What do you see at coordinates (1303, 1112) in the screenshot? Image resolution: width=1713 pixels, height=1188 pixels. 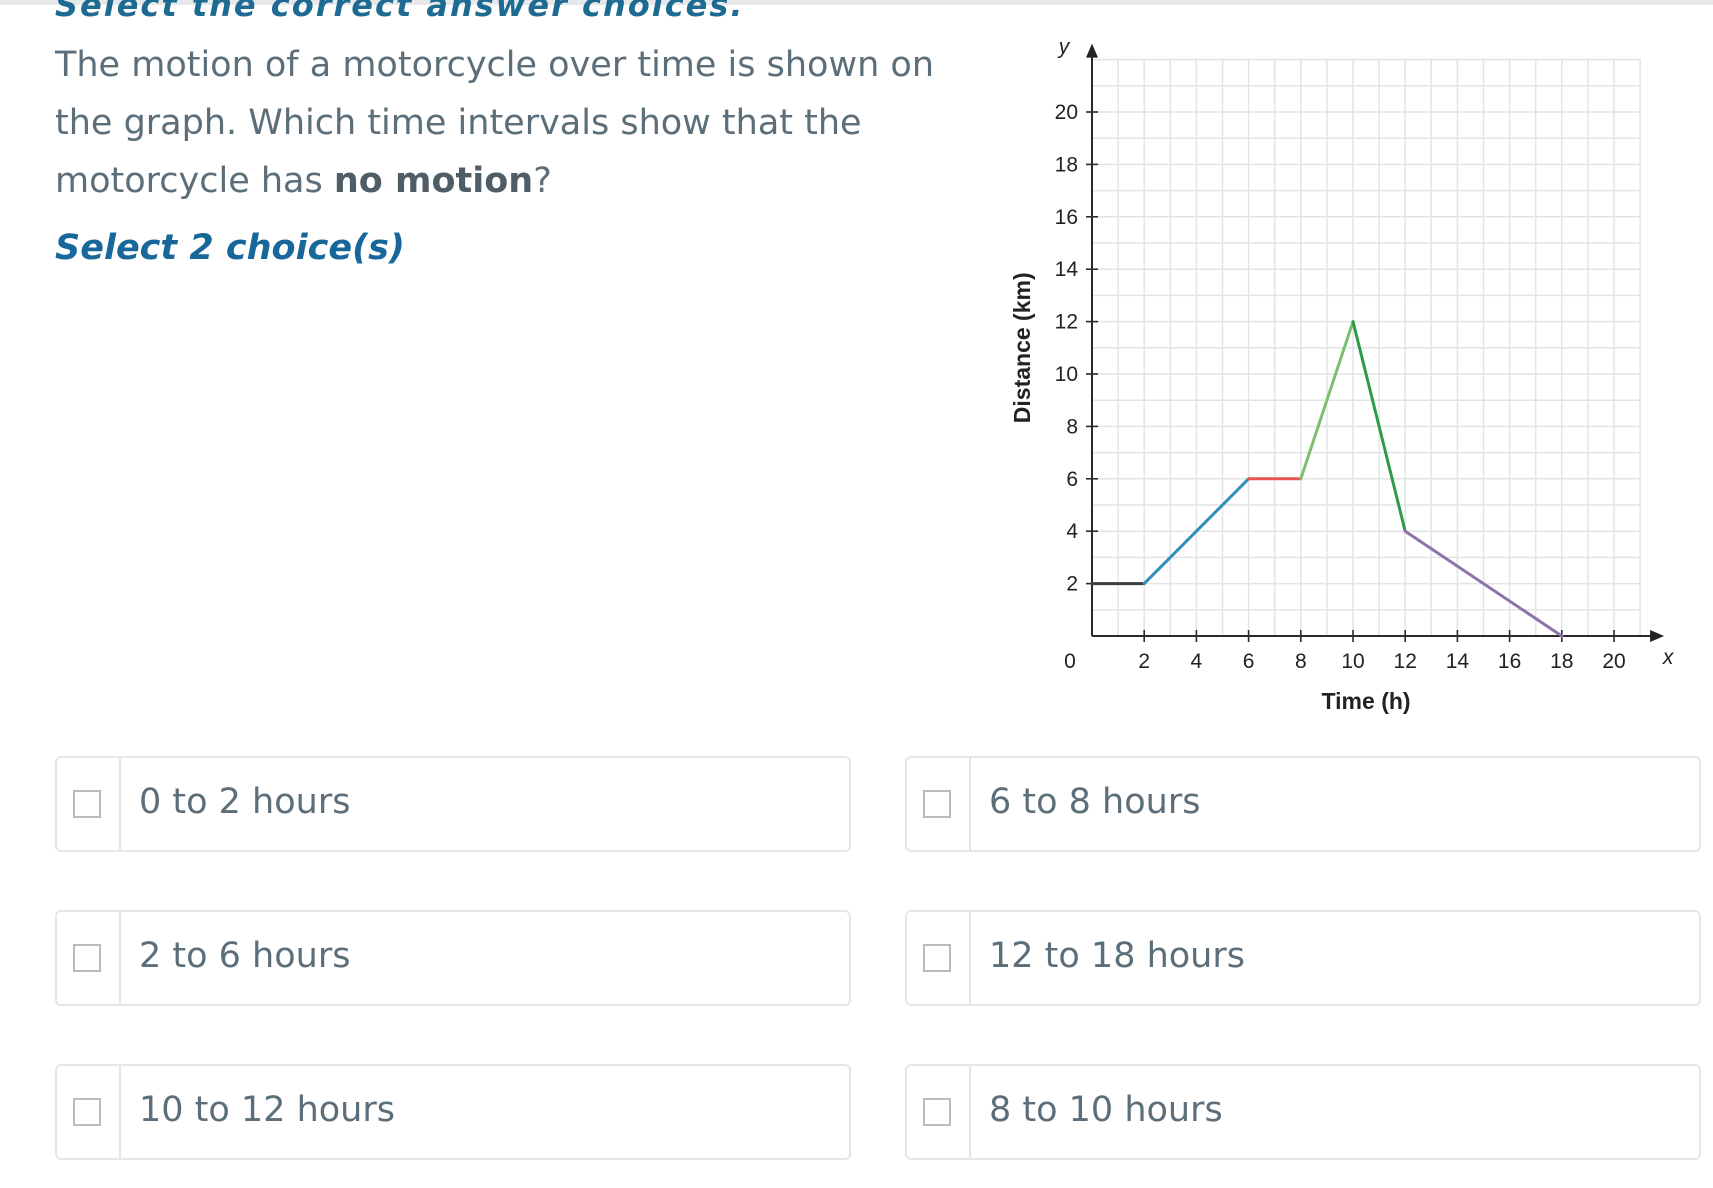 I see `choice-8-to-10-hours: 8 to 10 hours` at bounding box center [1303, 1112].